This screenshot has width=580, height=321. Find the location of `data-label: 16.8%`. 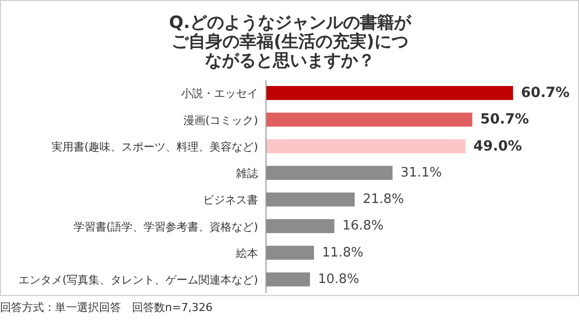

data-label: 16.8% is located at coordinates (363, 226).